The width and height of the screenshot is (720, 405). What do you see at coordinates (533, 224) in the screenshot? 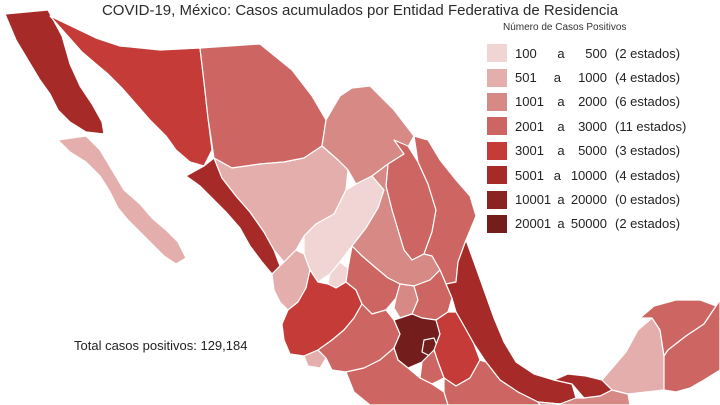
I see `legend-min: 20001` at bounding box center [533, 224].